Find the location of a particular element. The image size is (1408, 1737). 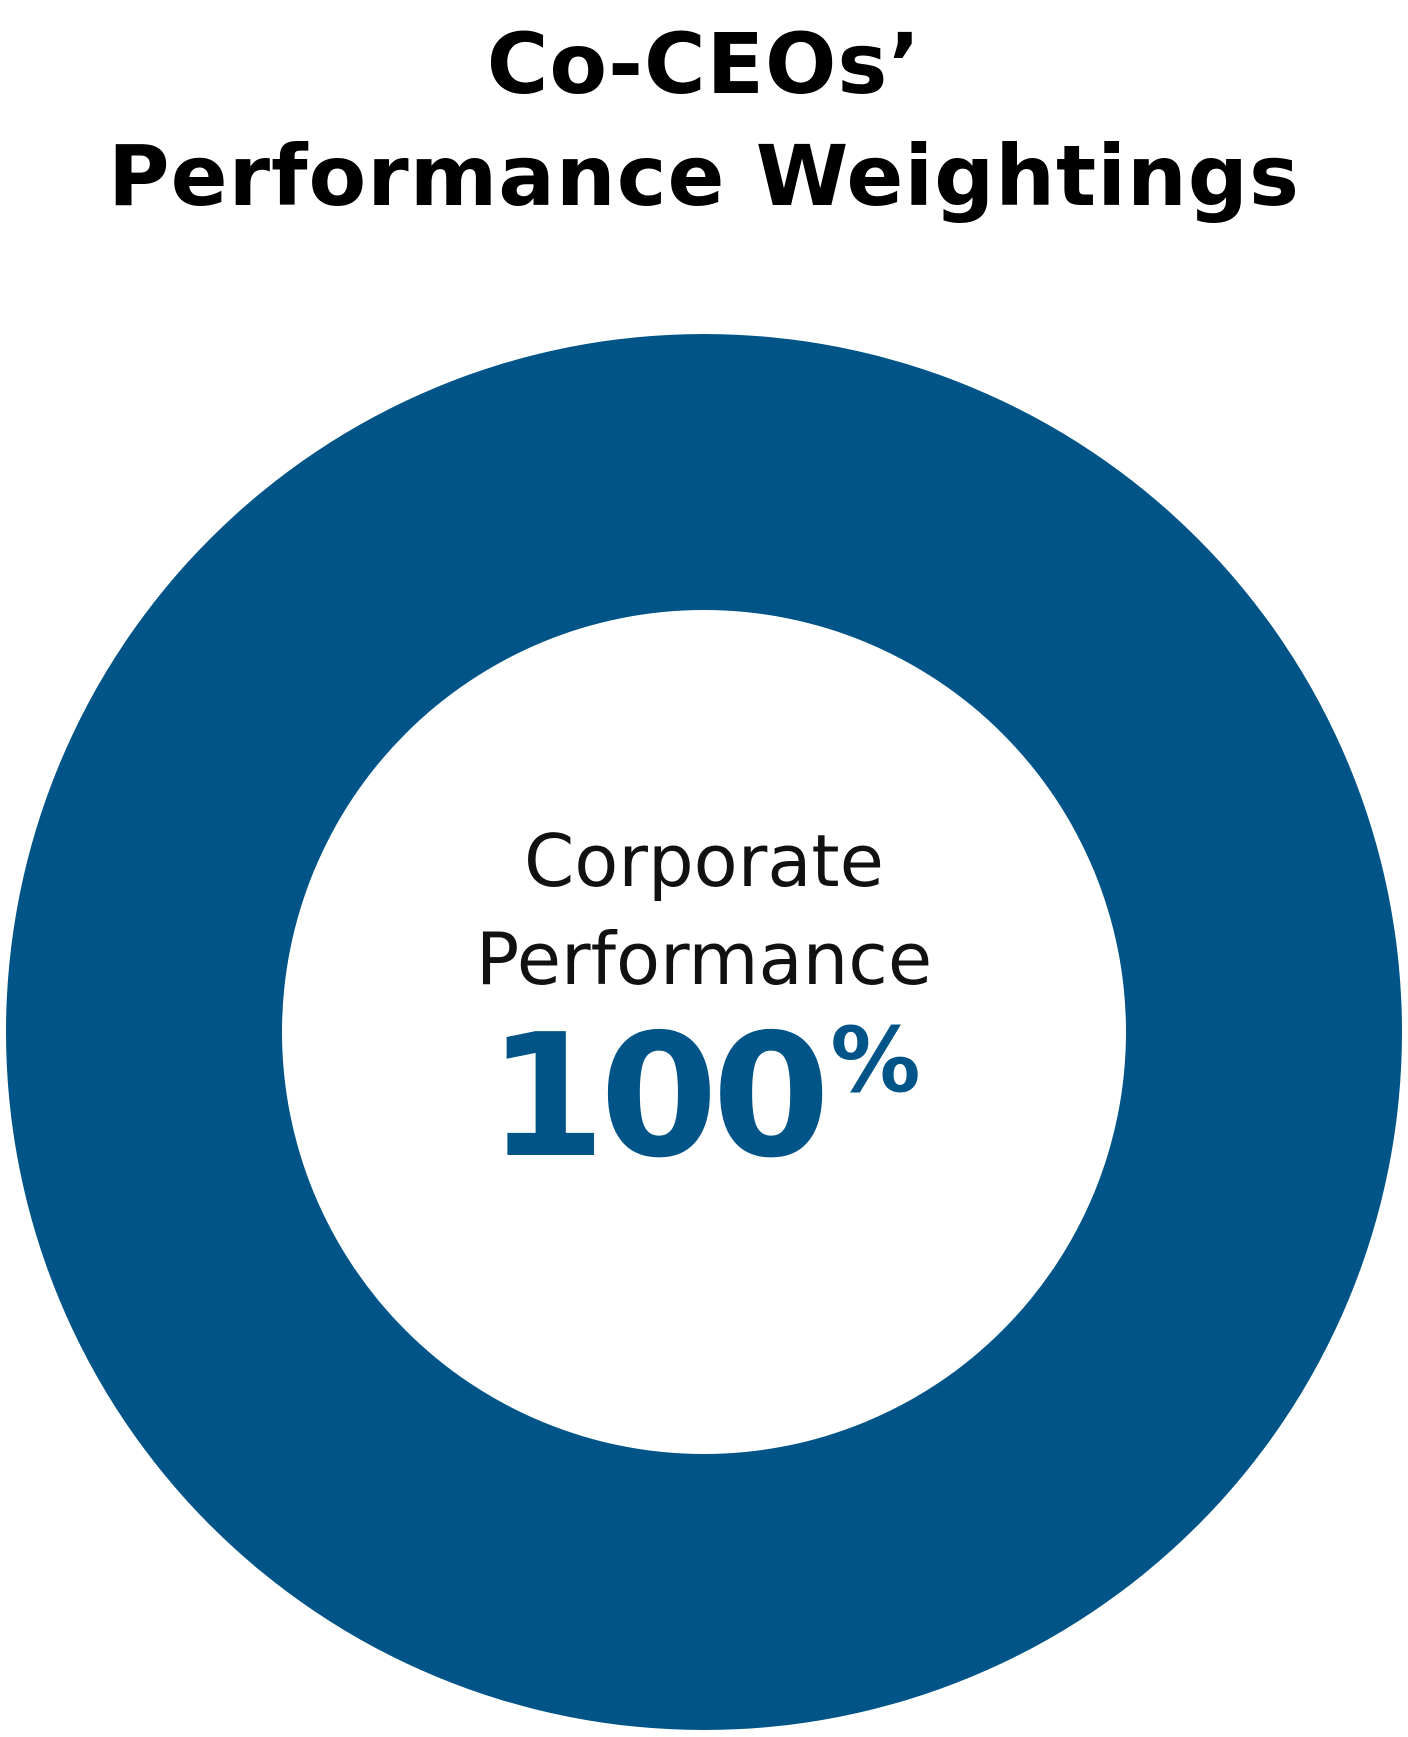

slice-label: Corporate Performance is located at coordinates (704, 910).